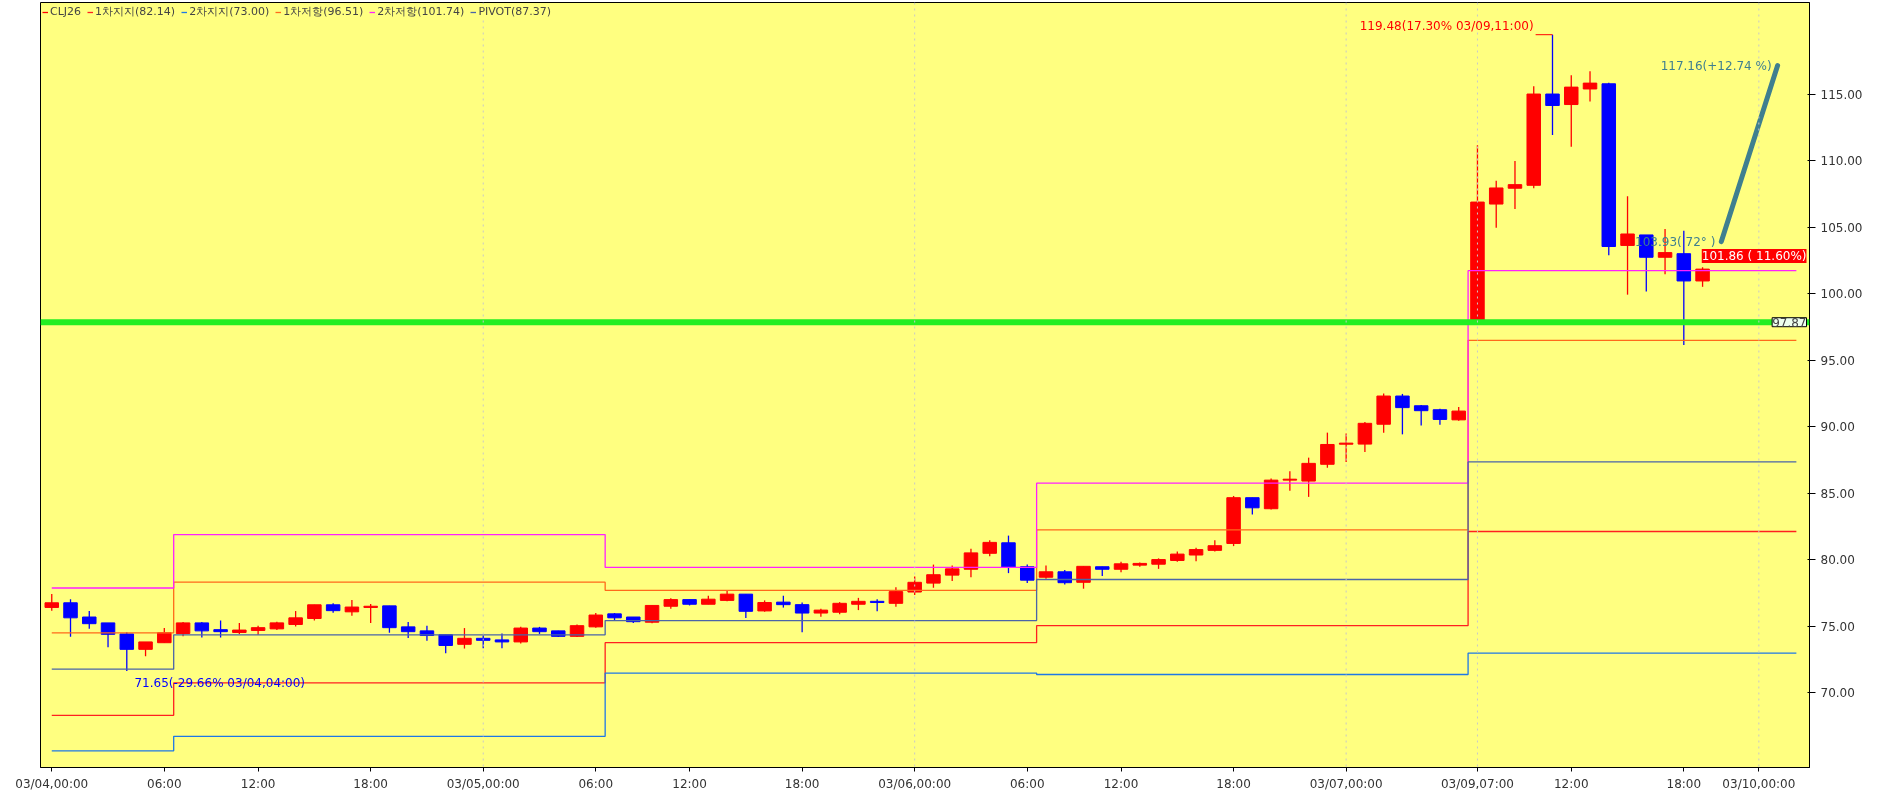  Describe the element at coordinates (1789, 322) in the screenshot. I see `ref-line-label: 97.87` at that location.